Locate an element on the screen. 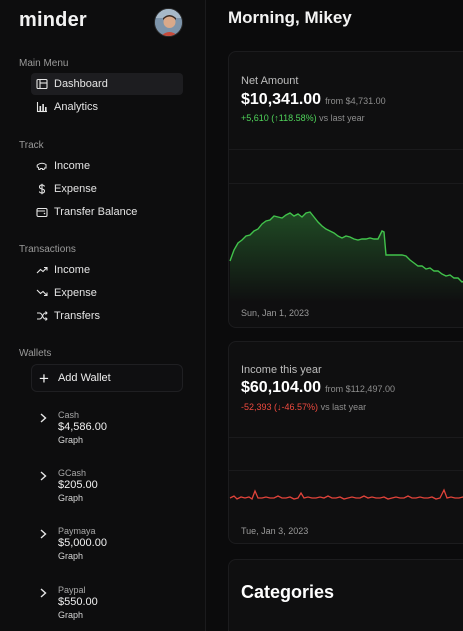 The height and width of the screenshot is (631, 463). wallet-item-paypal: Paypal $550.00 Graph is located at coordinates (107, 607).